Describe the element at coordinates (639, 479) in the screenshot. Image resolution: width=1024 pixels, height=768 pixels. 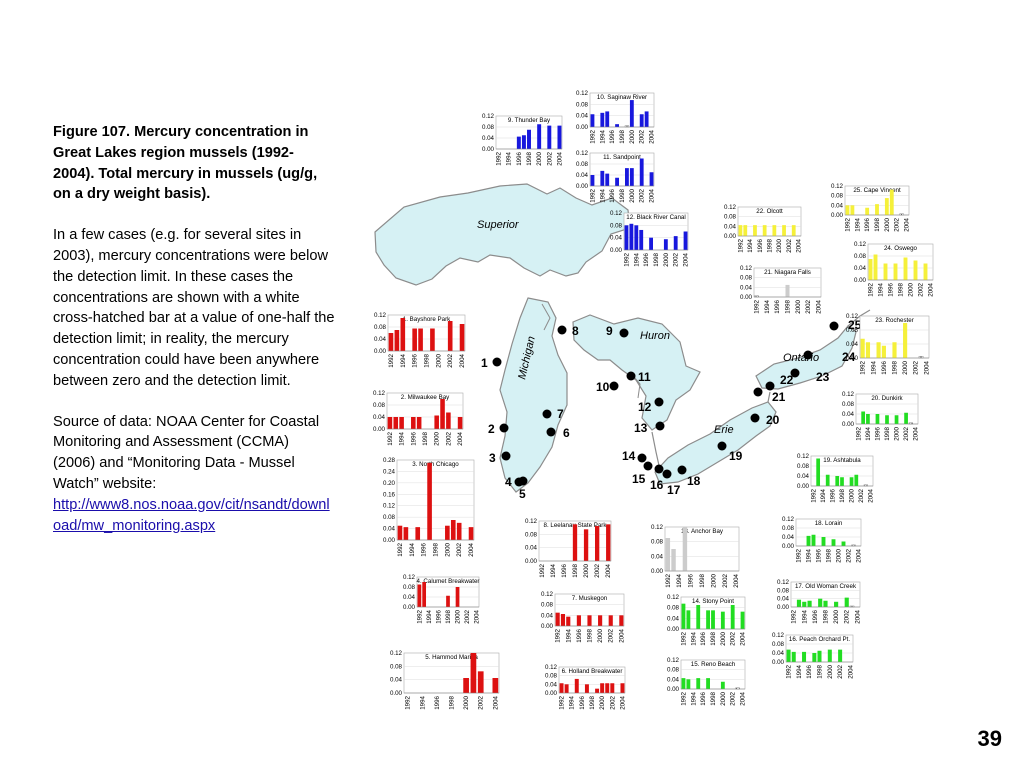
I see `site-15-label: 15` at that location.